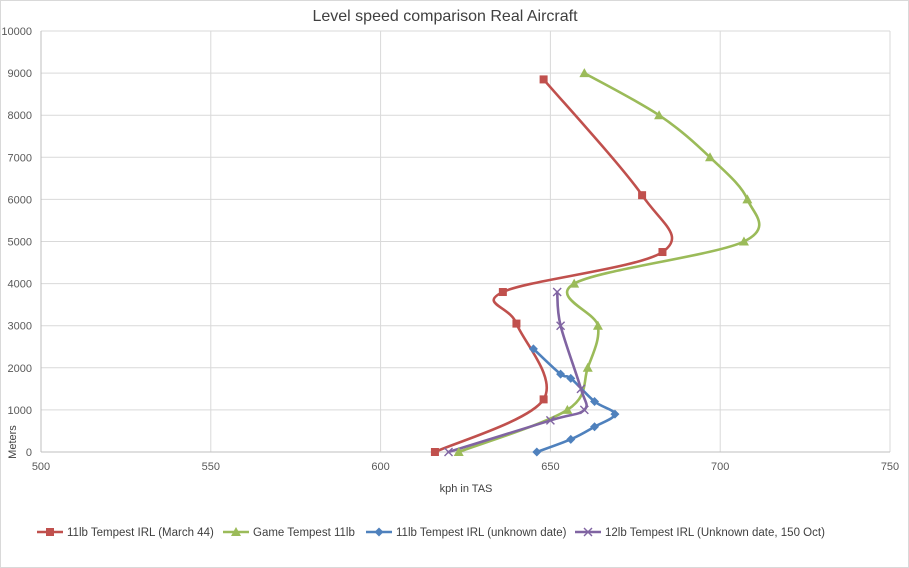  What do you see at coordinates (20, 327) in the screenshot?
I see `y-tick-label: 3000` at bounding box center [20, 327].